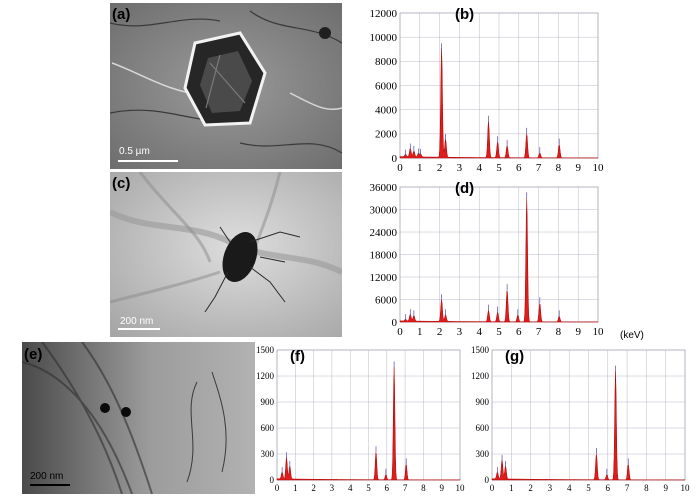  What do you see at coordinates (400, 168) in the screenshot?
I see `x-tick-label-b: 0` at bounding box center [400, 168].